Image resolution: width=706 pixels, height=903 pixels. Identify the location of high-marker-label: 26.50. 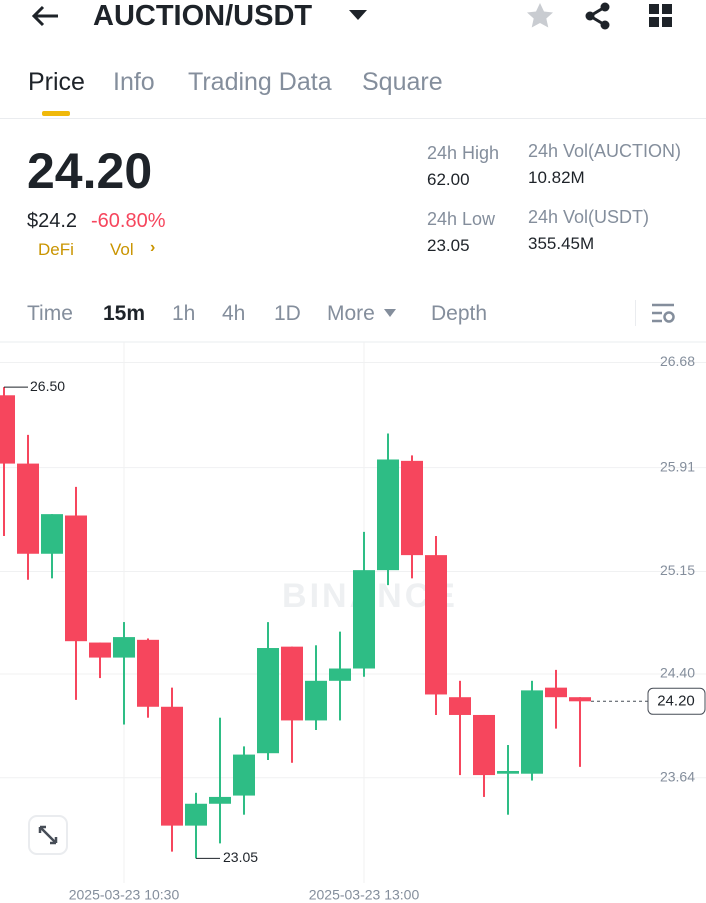
(47, 386).